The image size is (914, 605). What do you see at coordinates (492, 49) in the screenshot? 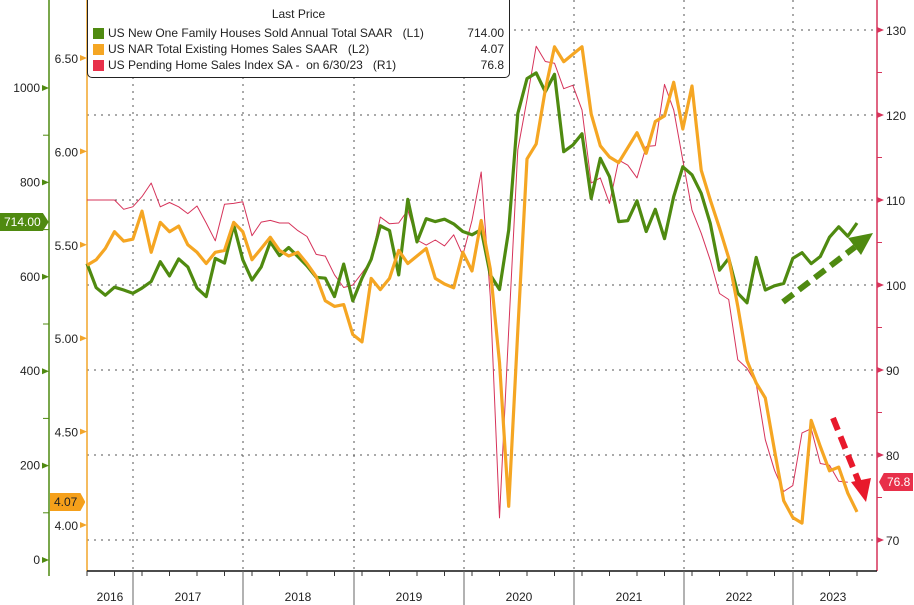
I see `legend-last-price: 4.07` at bounding box center [492, 49].